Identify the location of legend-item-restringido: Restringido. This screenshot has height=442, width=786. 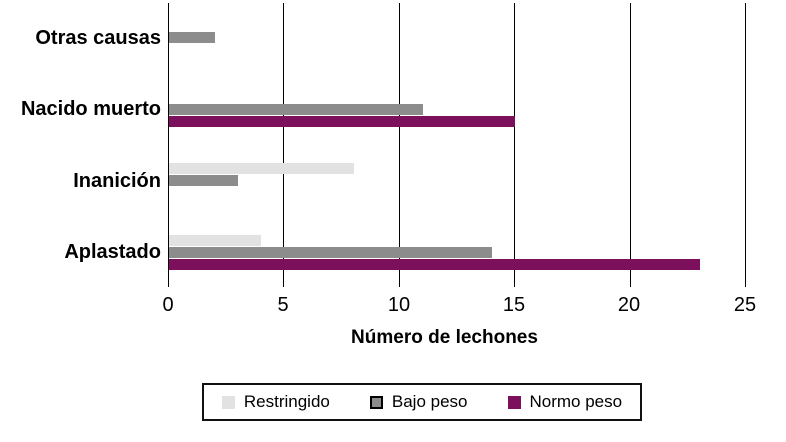
(275, 402).